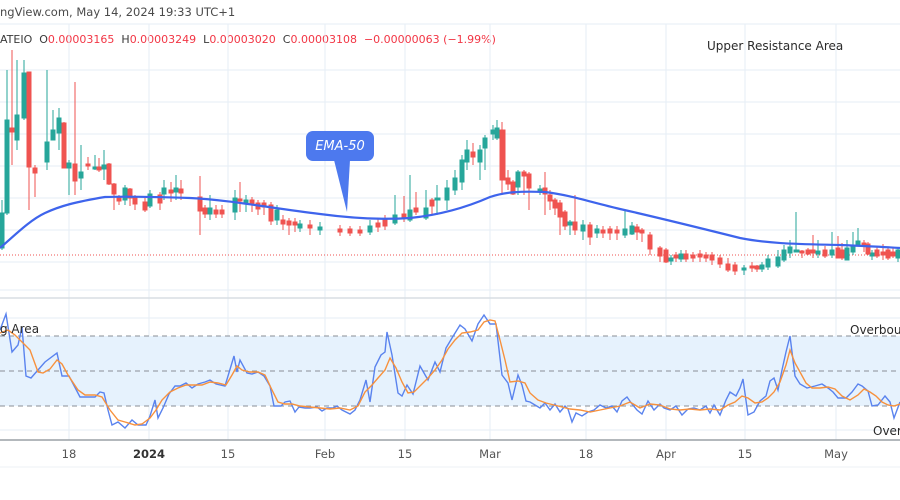 The image size is (900, 500). What do you see at coordinates (325, 454) in the screenshot?
I see `x-tick-label: Feb` at bounding box center [325, 454].